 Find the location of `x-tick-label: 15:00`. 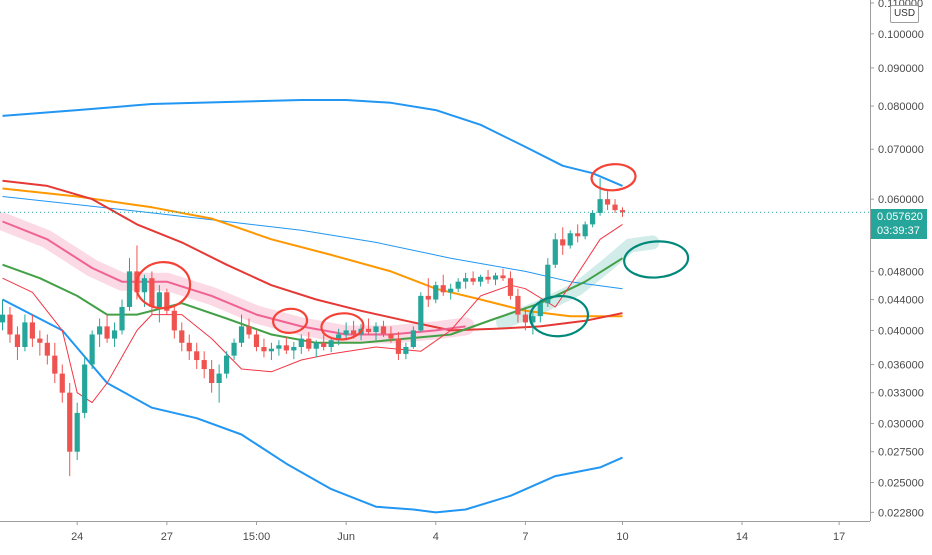

x-tick-label: 15:00 is located at coordinates (257, 537).